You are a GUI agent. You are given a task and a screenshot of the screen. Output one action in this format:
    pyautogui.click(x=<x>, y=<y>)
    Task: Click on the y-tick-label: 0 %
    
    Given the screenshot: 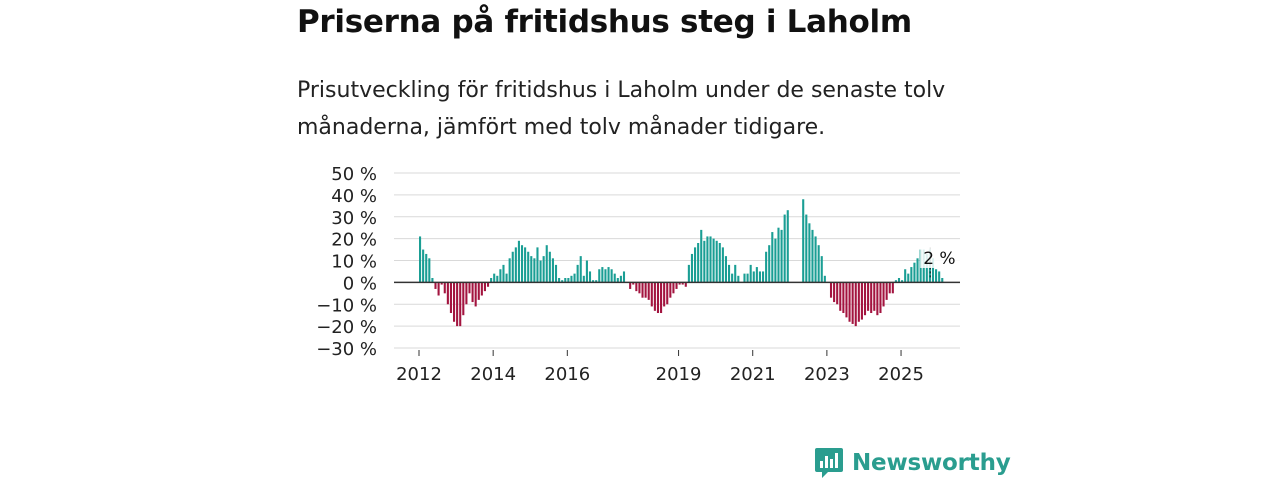 What is the action you would take?
    pyautogui.click(x=360, y=283)
    